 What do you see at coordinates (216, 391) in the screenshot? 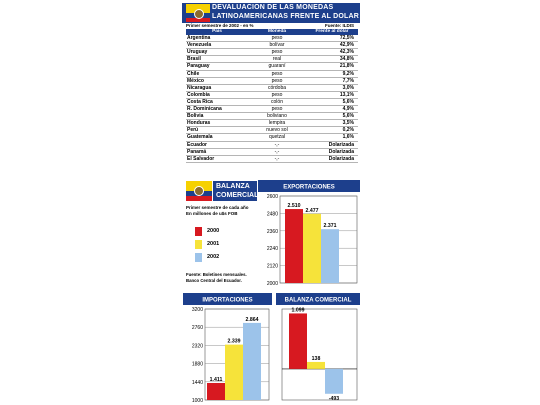
I see `bar-2000` at bounding box center [216, 391].